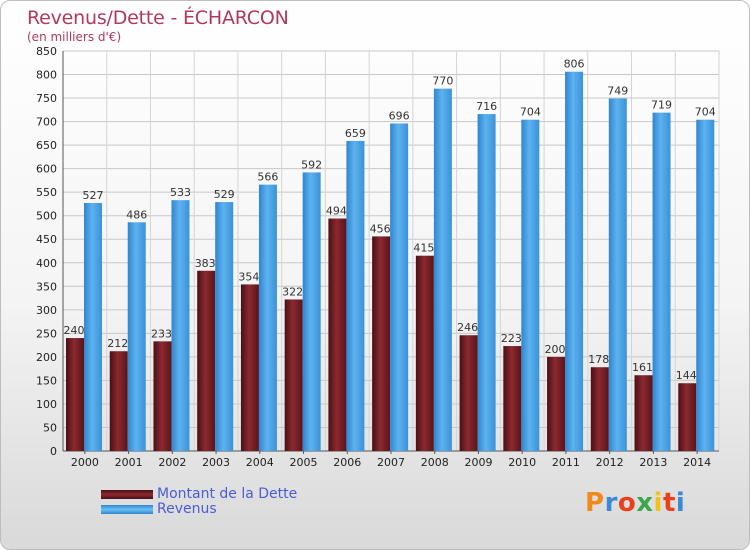 The width and height of the screenshot is (750, 550). Describe the element at coordinates (129, 462) in the screenshot. I see `x-tick-label: 2001` at that location.